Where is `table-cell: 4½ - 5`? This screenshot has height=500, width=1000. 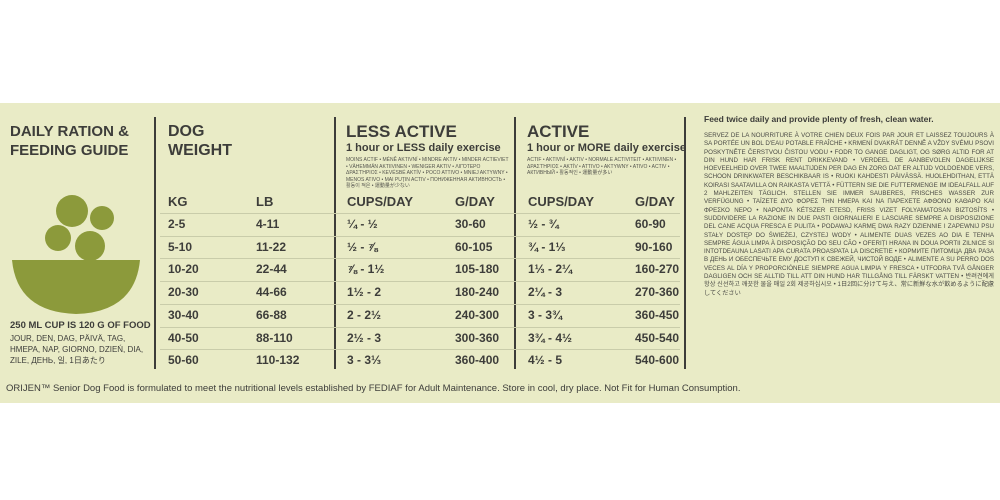 table-cell: 4½ - 5 is located at coordinates (545, 360).